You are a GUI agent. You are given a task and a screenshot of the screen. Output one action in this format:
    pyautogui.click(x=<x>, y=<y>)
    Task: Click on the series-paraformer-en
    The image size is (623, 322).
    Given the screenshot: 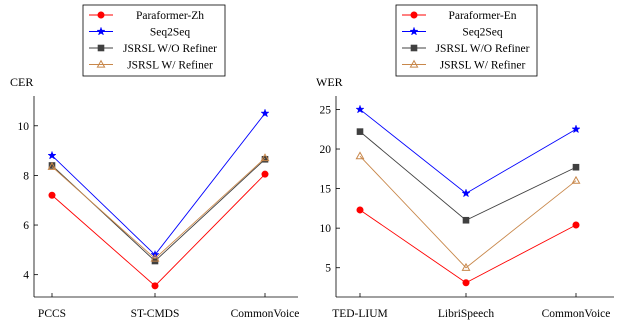 What is the action you would take?
    pyautogui.click(x=468, y=246)
    